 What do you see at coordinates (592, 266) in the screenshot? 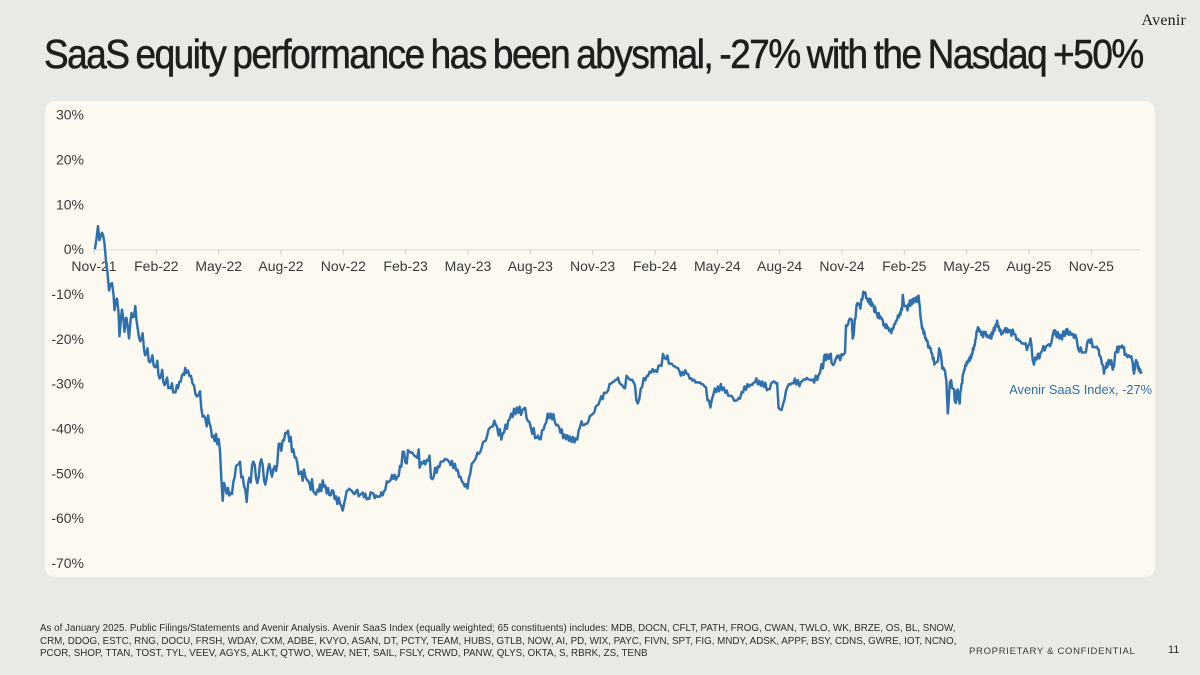
I see `svg-text: Nov-23` at bounding box center [592, 266].